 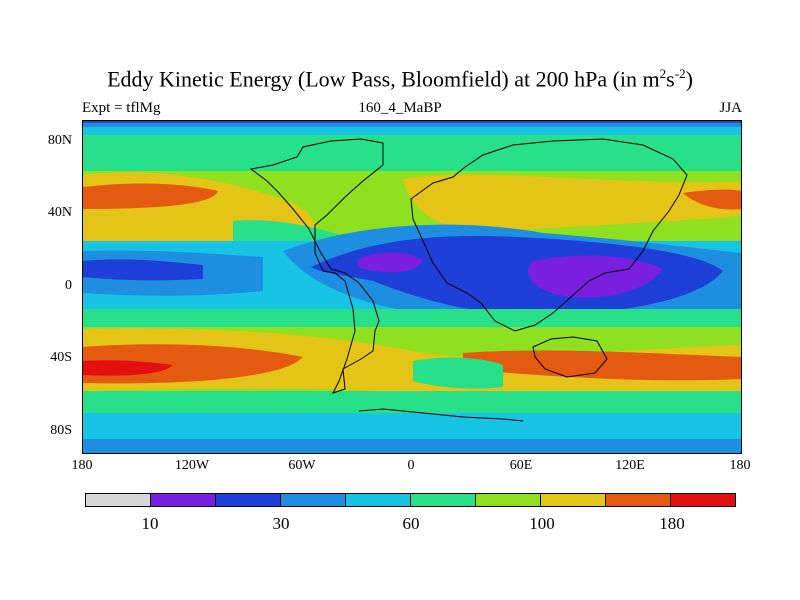 I want to click on colorbar-label-30: 30, so click(x=281, y=523).